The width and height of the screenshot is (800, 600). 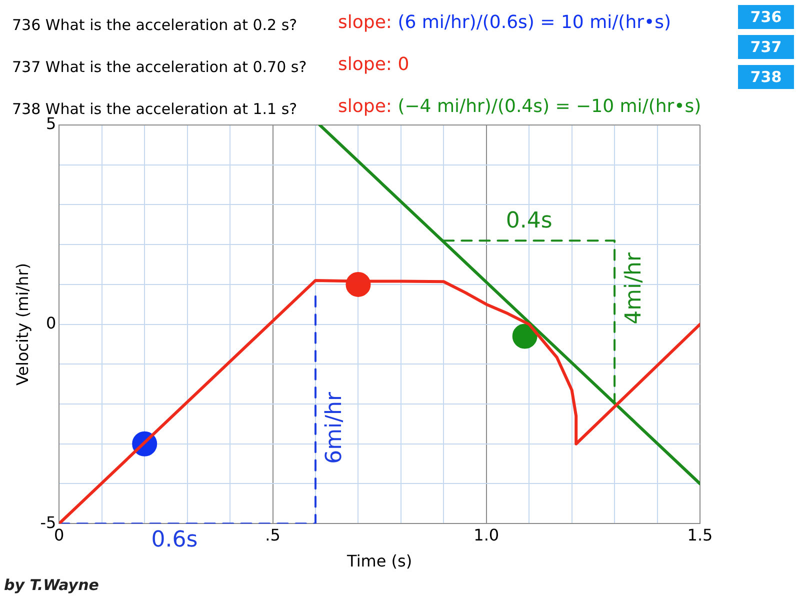 I want to click on y-axis-title: Velocity (mi/hr), so click(x=22, y=324).